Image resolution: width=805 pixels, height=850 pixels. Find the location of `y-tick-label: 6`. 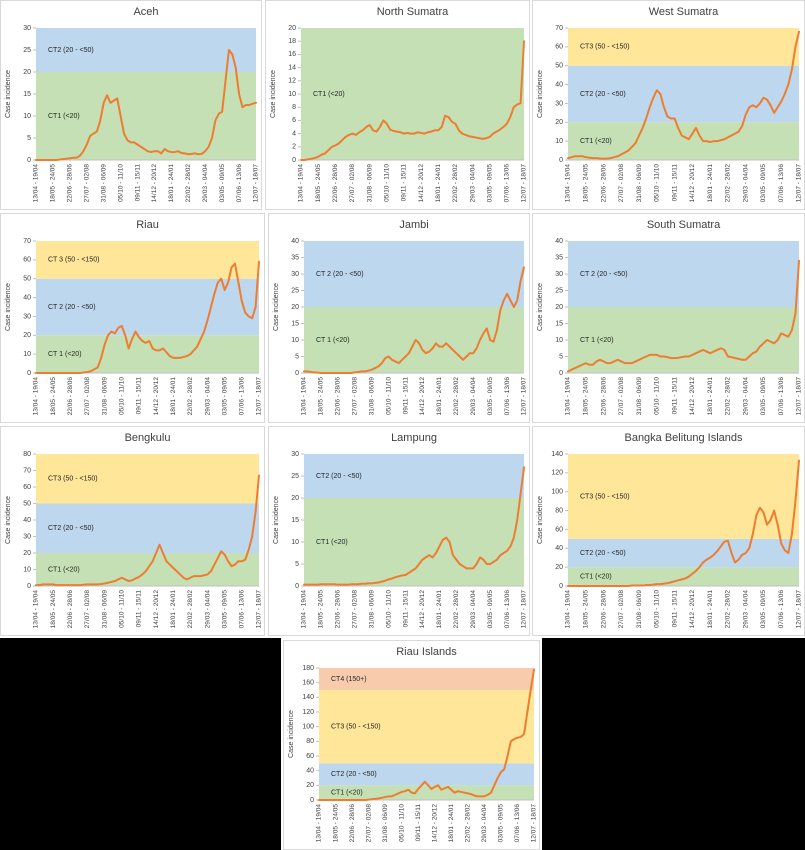

y-tick-label: 6 is located at coordinates (294, 120).